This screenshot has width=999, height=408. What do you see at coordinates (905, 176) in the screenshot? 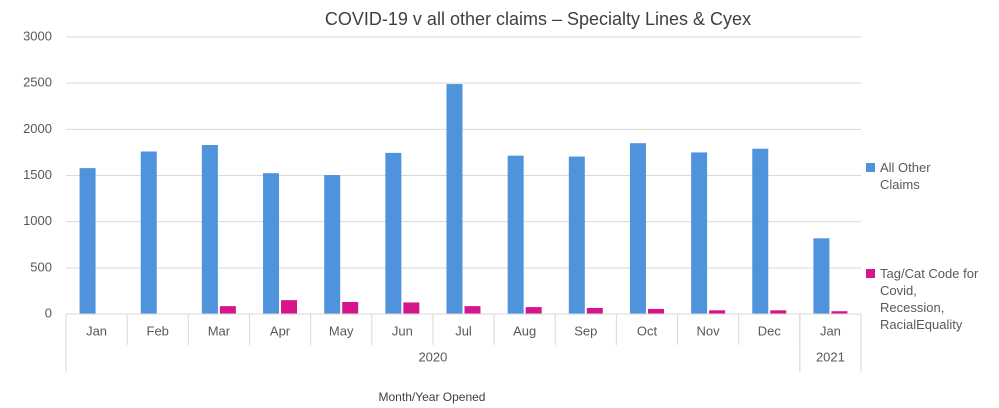
I see `legend-label: All Other Claims` at bounding box center [905, 176].